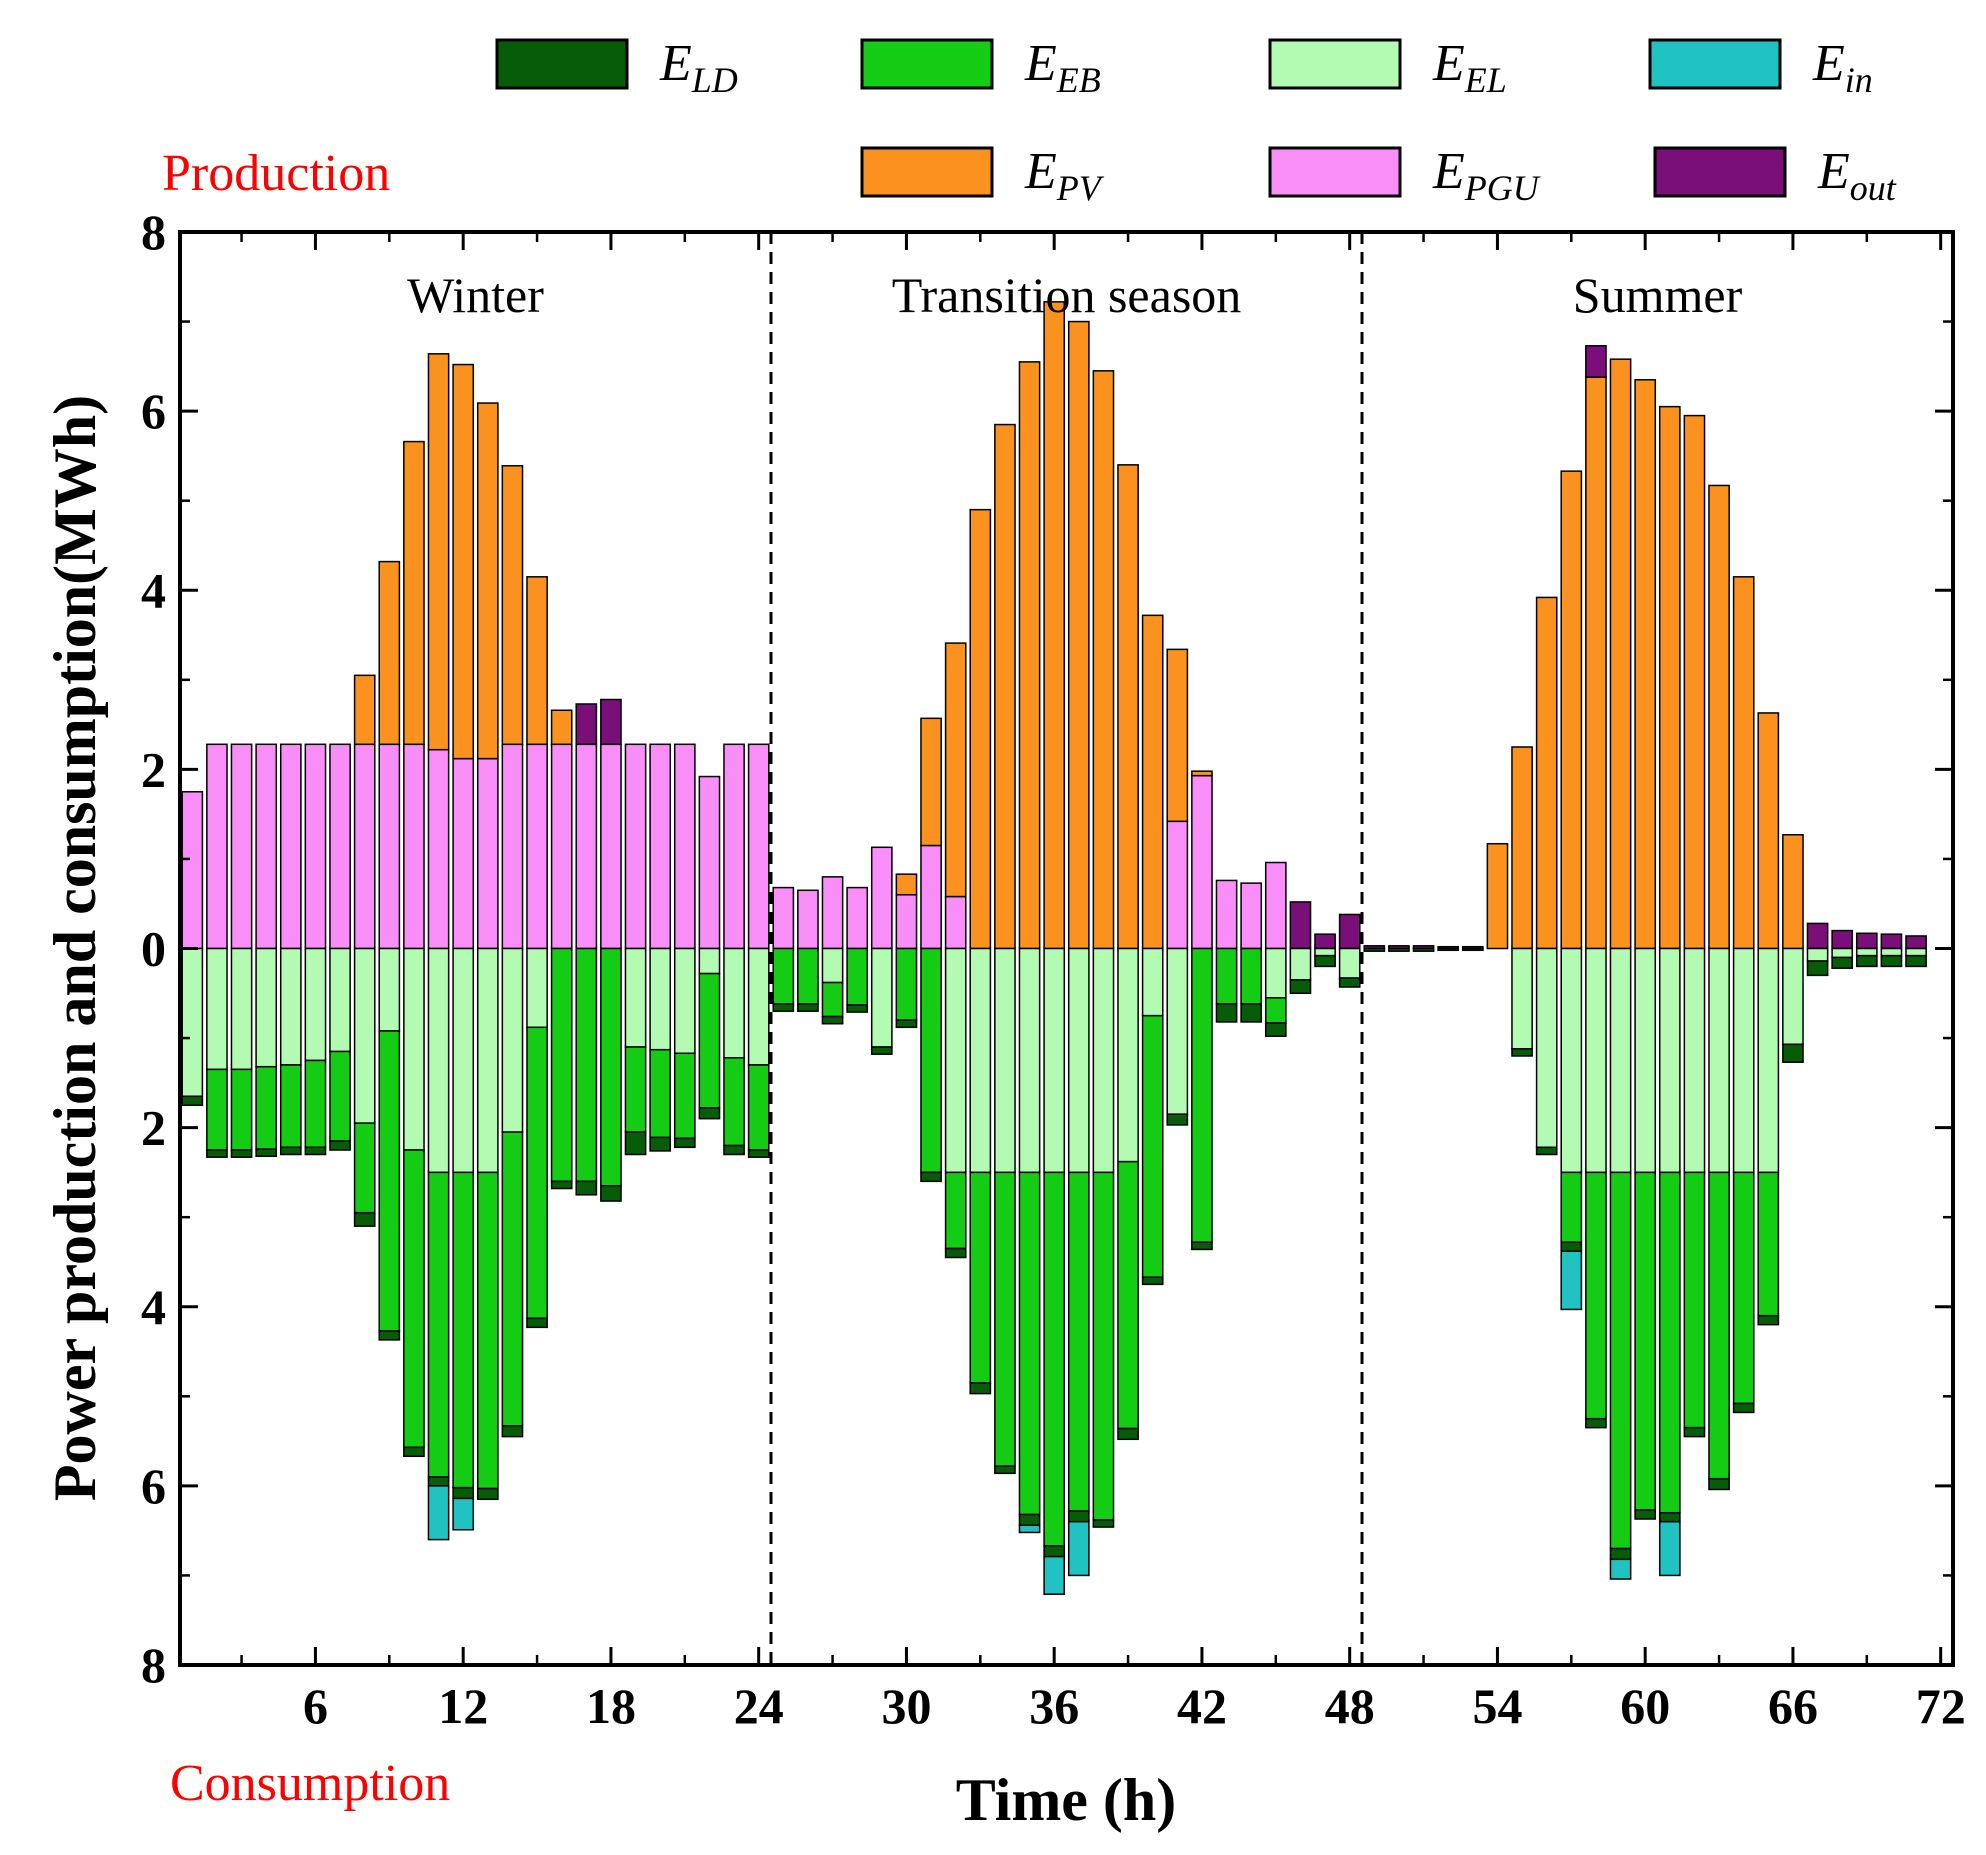 The image size is (1986, 1855). I want to click on bar-e-ld-h12, so click(463, 1493).